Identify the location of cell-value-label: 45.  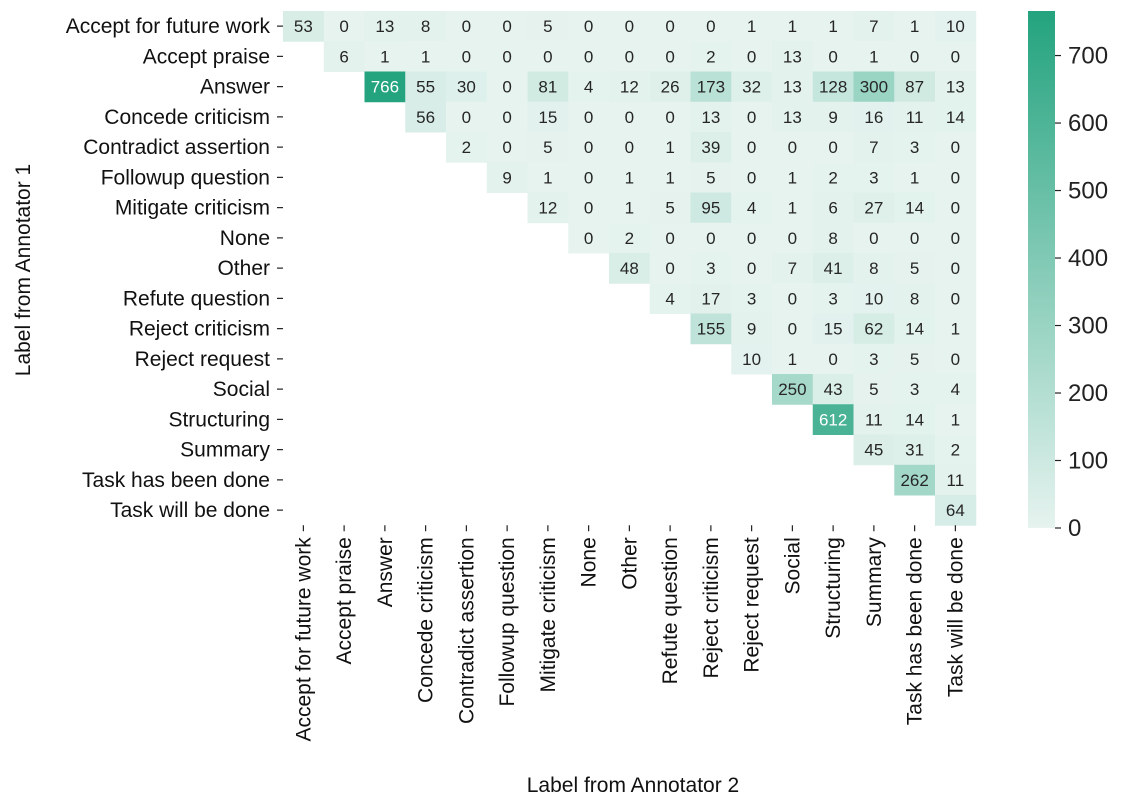
(873, 450).